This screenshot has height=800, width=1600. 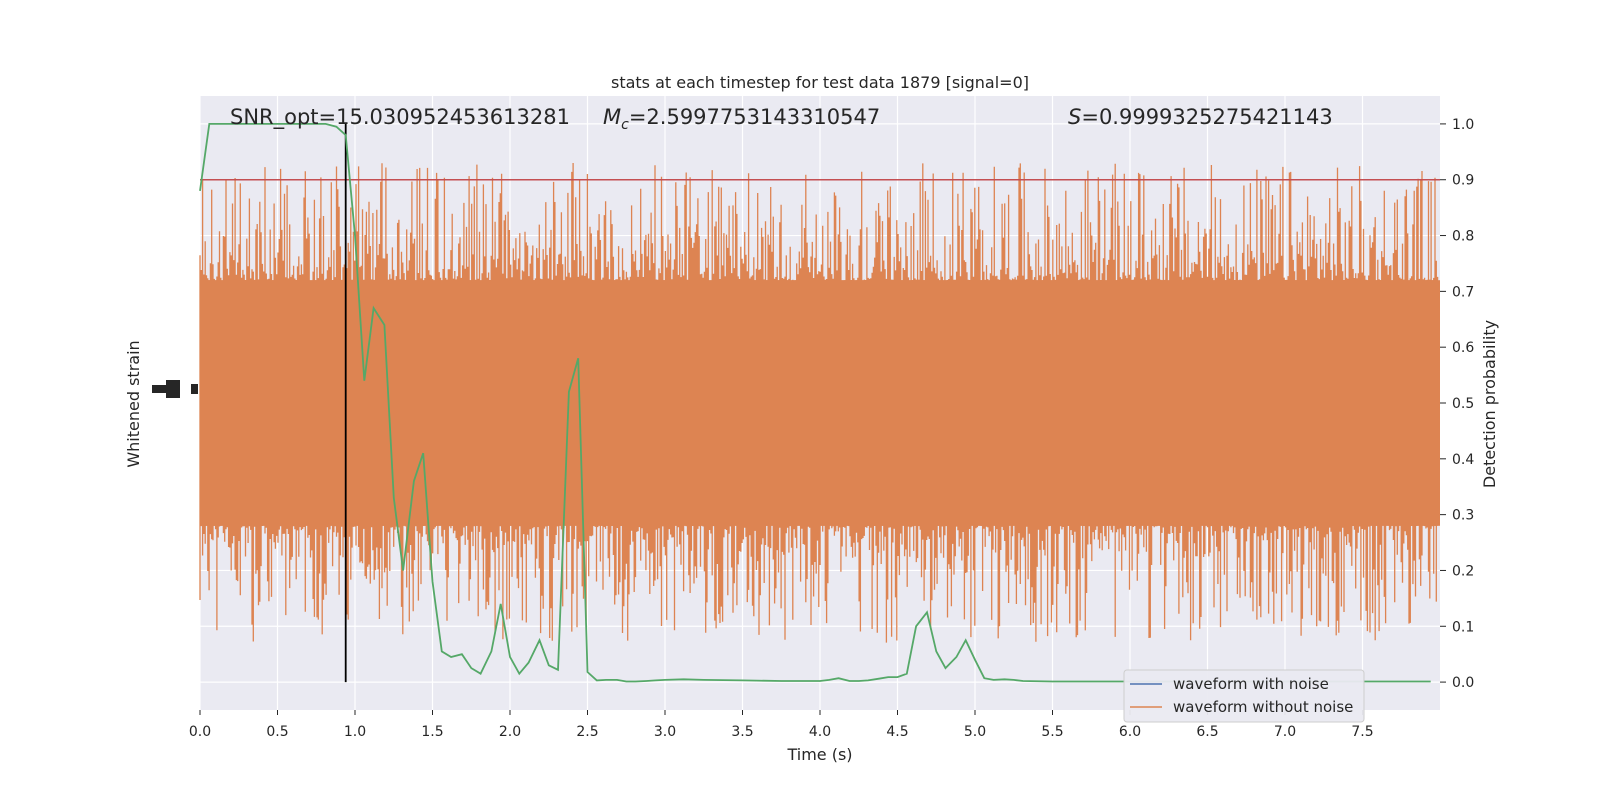 What do you see at coordinates (754, 117) in the screenshot?
I see `chirp-mass-value: =2.5997753143310547` at bounding box center [754, 117].